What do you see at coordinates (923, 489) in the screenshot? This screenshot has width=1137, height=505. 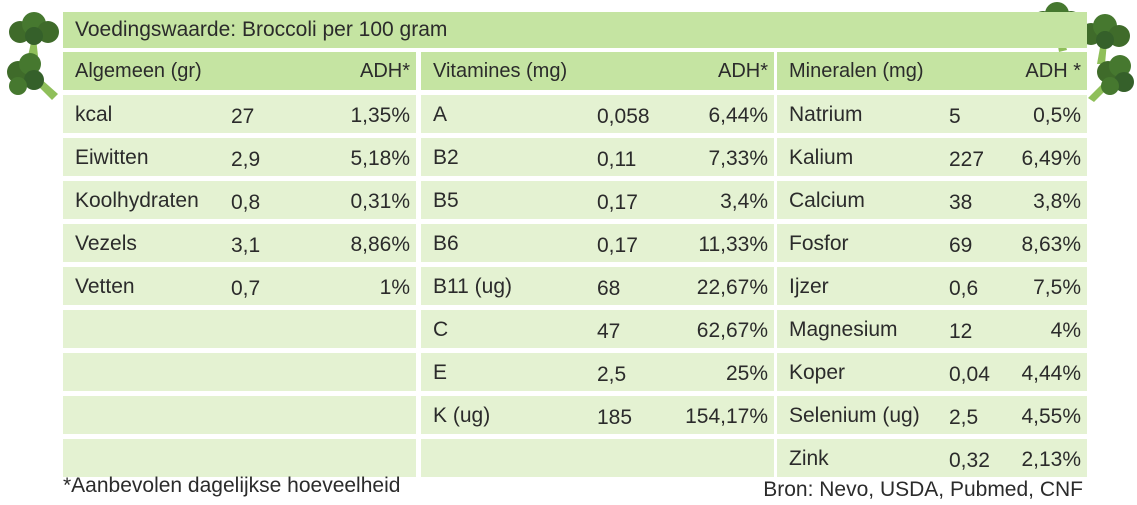 I see `source-note: Bron: Nevo, USDA, Pubmed, CNF` at bounding box center [923, 489].